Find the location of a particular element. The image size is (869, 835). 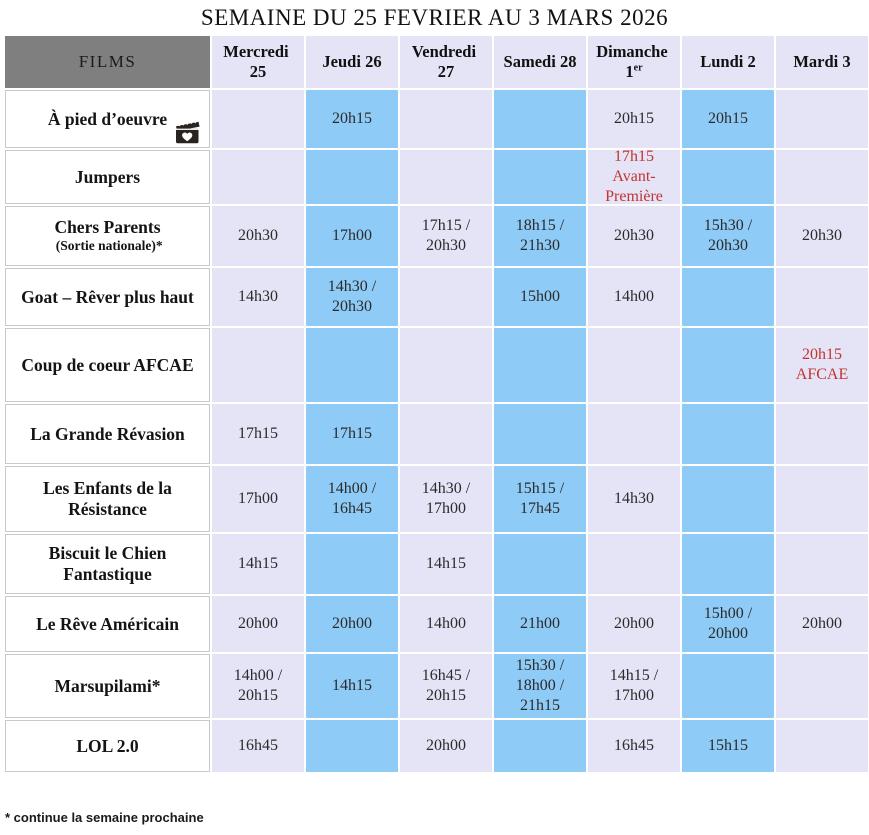

film-name-cell: Marsupilami* is located at coordinates (107, 686).